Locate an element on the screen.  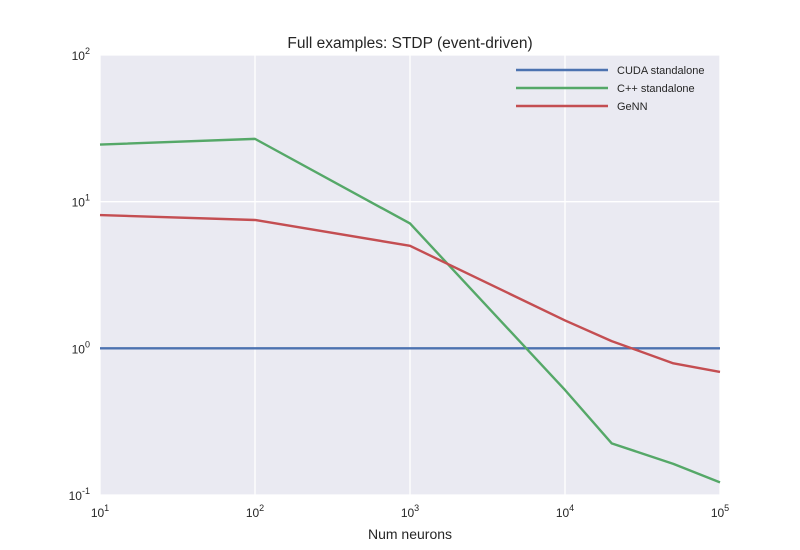
x-tick-labels: 10¹ 10² 10³ 10⁴ 10⁵ is located at coordinates (410, 511).